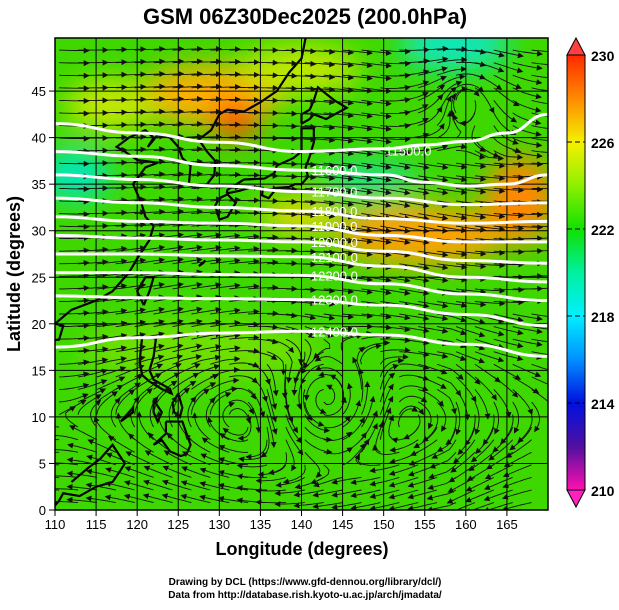  What do you see at coordinates (302, 524) in the screenshot?
I see `x-tick-label: 140` at bounding box center [302, 524].